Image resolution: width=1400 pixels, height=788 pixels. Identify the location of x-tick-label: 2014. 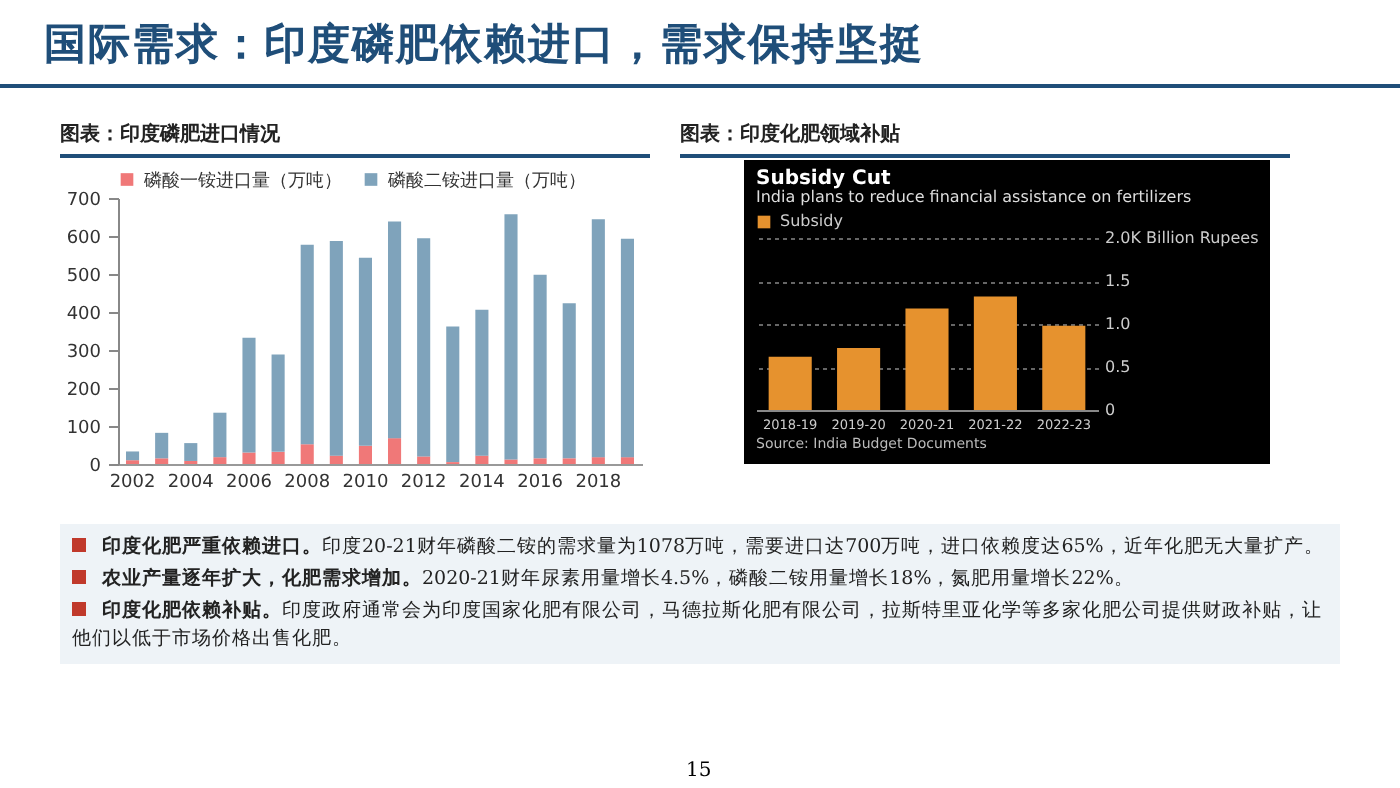
(482, 483).